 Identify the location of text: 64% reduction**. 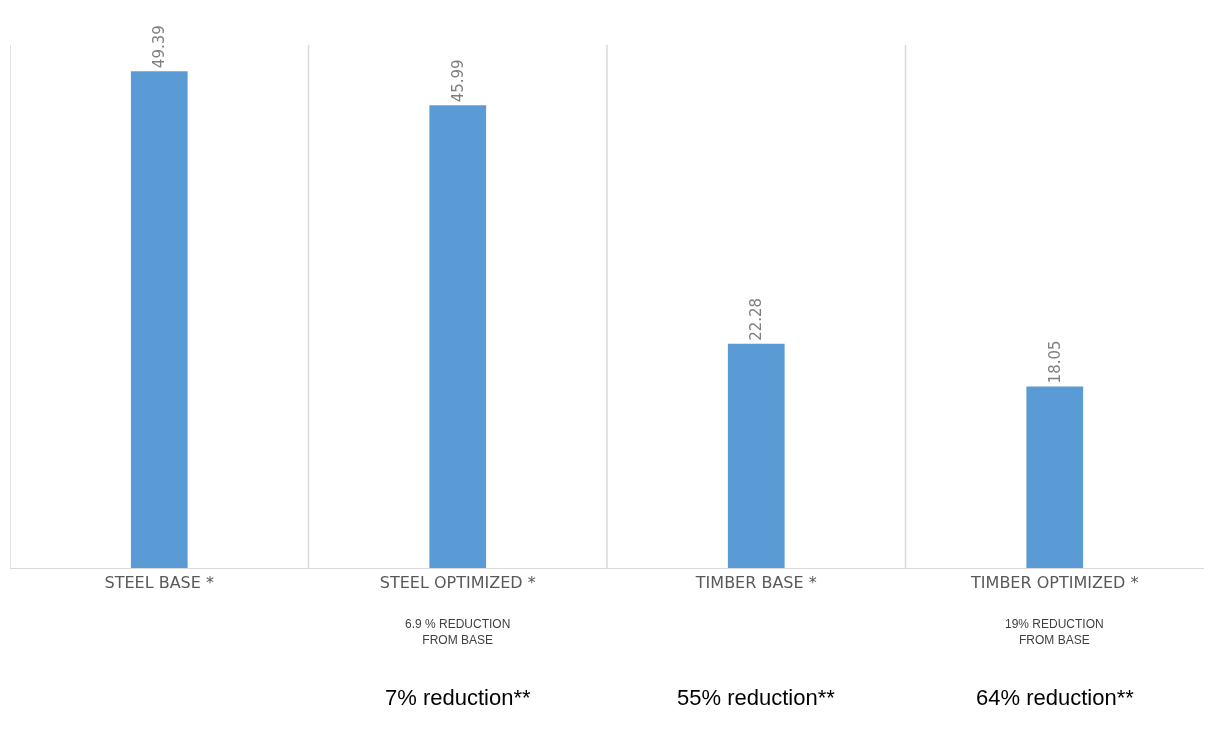
(1055, 697).